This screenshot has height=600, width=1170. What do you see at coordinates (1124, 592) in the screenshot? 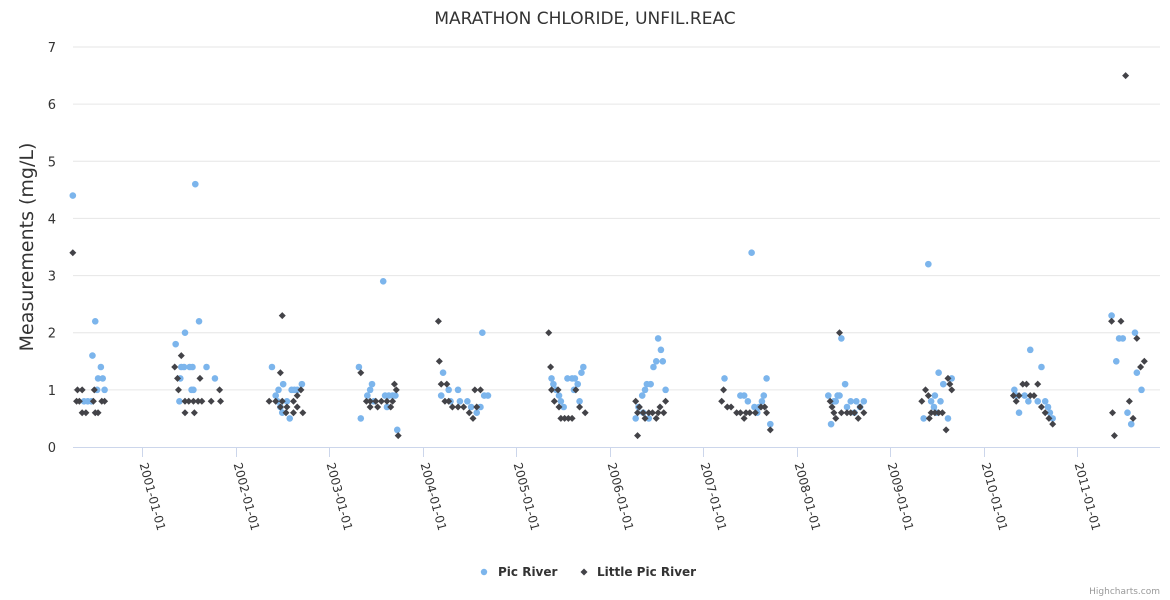
I see `credits-link: Highcharts.com` at bounding box center [1124, 592].